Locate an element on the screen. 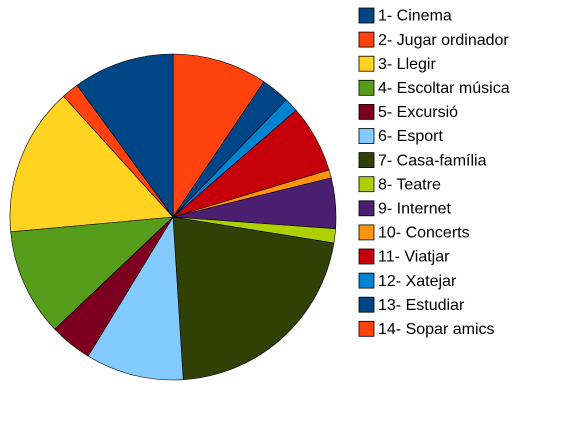 The height and width of the screenshot is (431, 565). legend-label: 11- Viatjar is located at coordinates (414, 257).